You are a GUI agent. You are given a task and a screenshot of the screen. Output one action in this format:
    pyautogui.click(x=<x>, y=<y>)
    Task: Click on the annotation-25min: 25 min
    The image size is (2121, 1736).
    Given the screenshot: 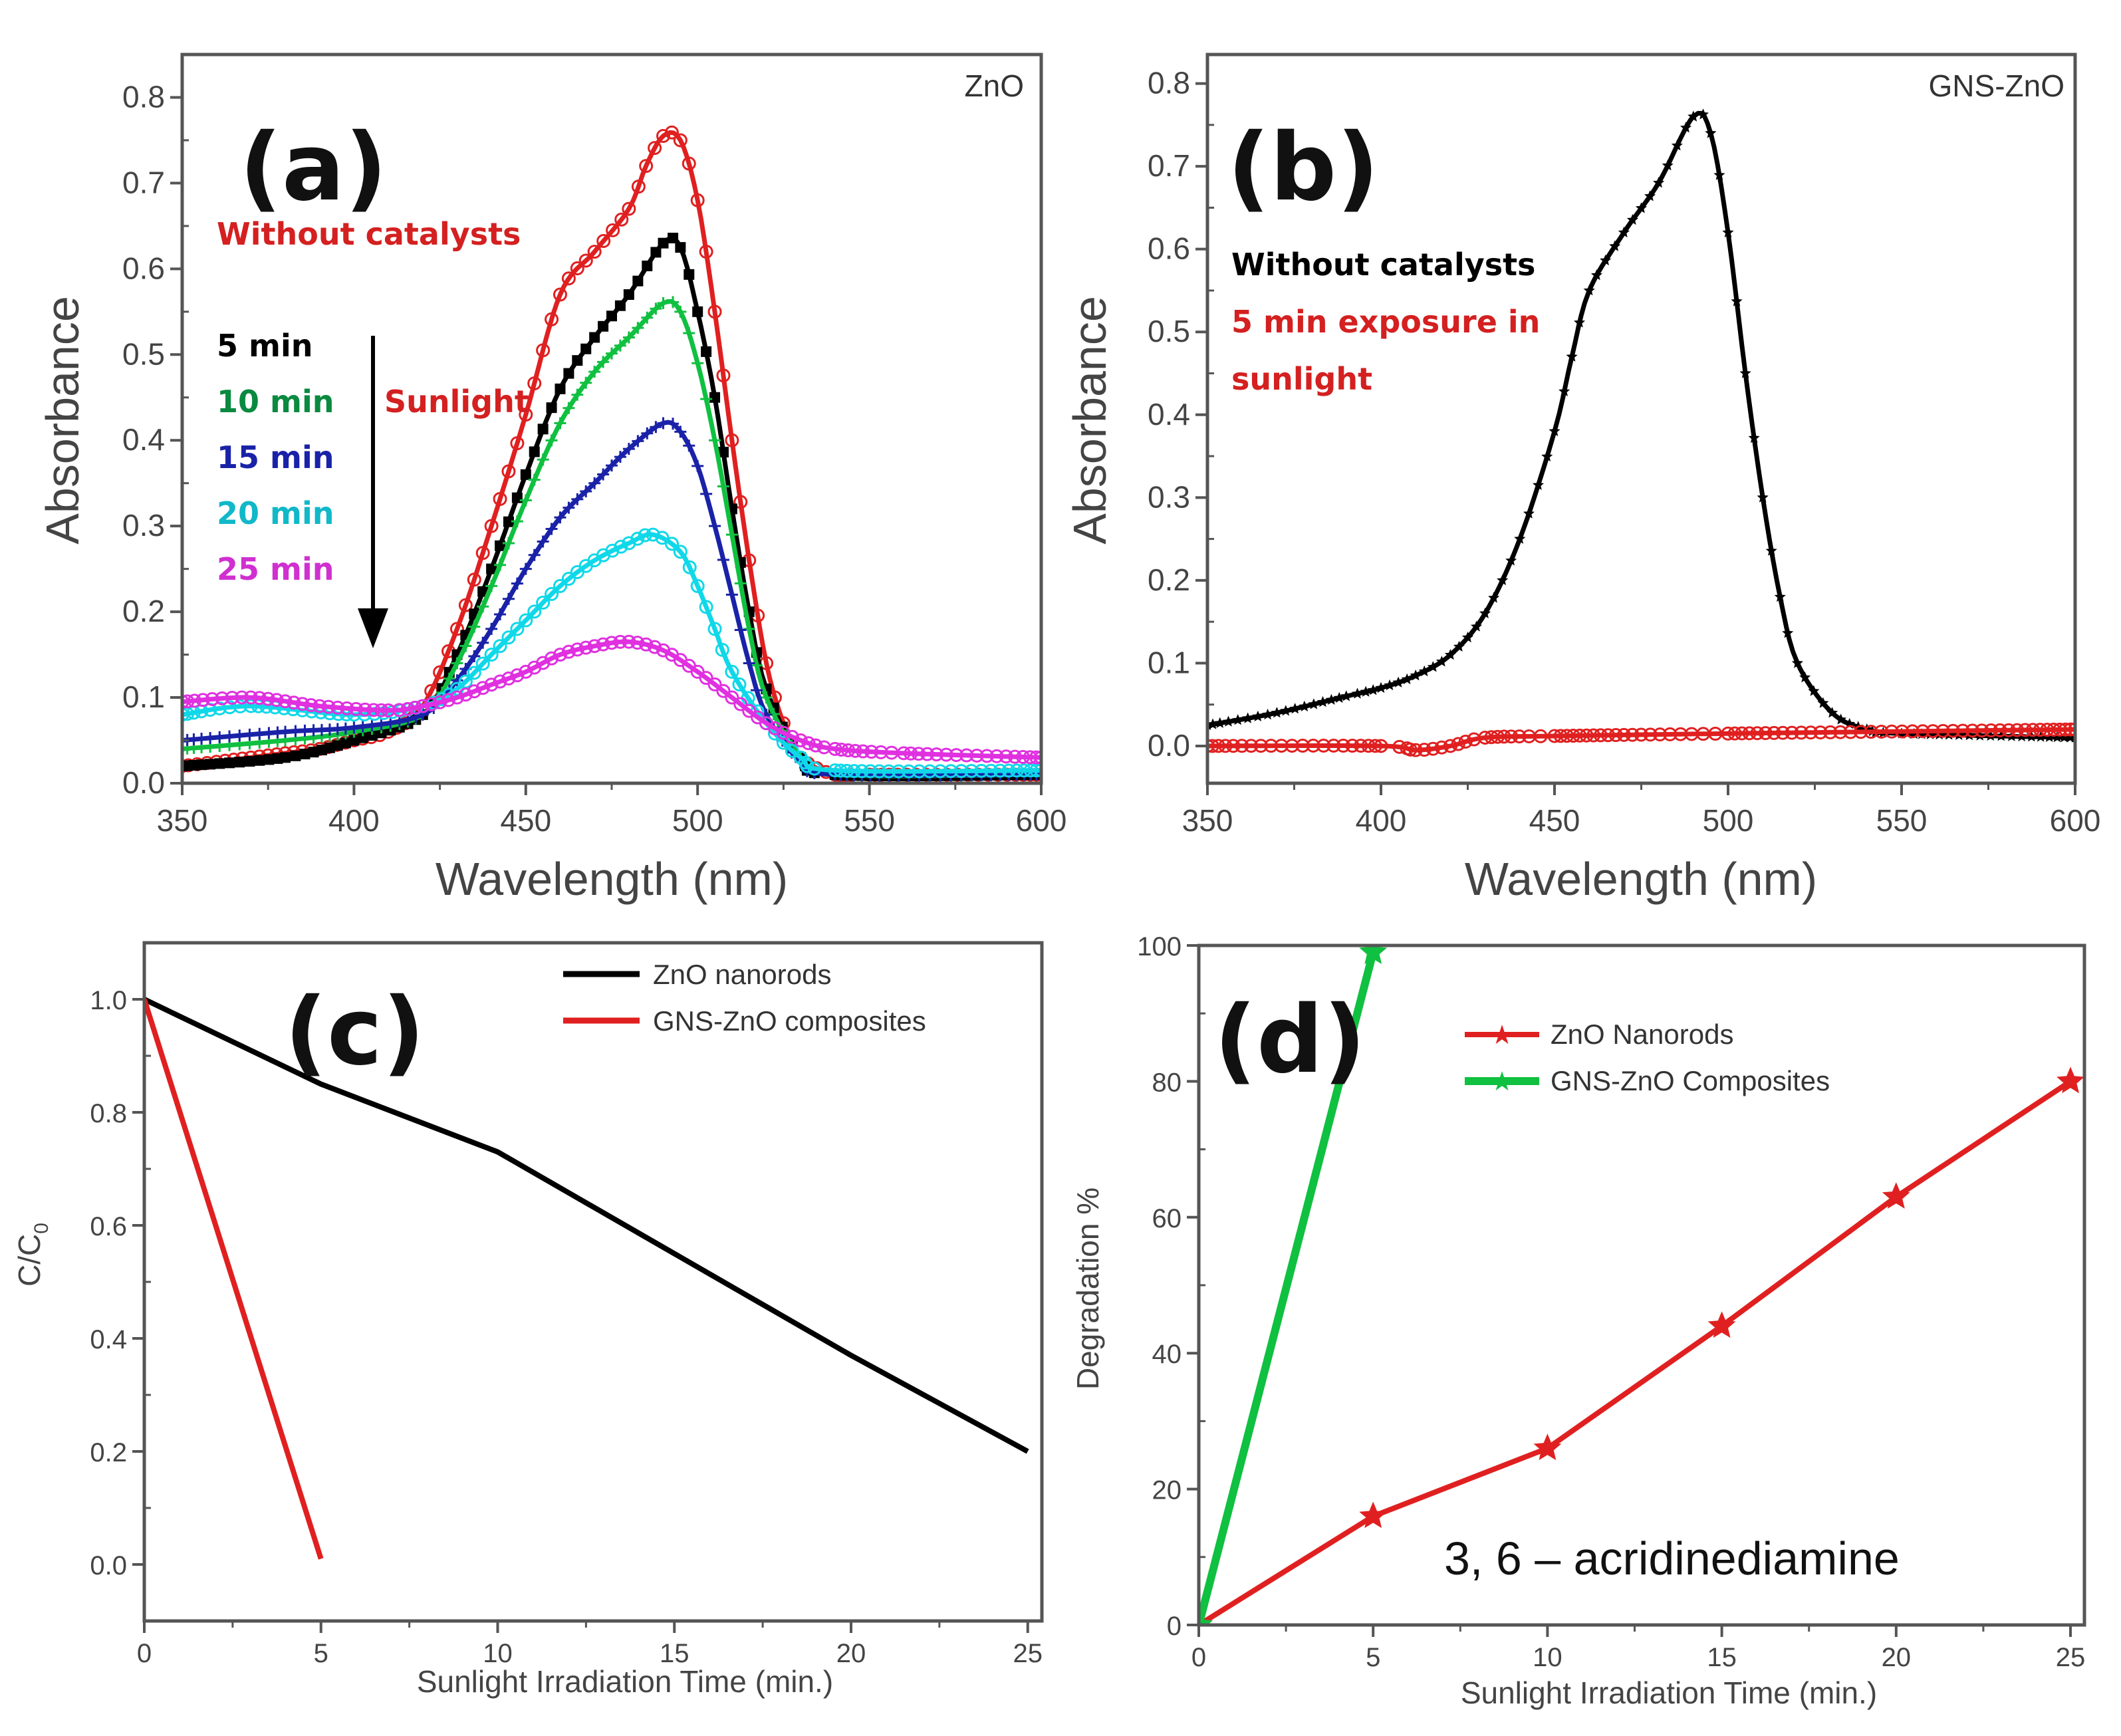 What is the action you would take?
    pyautogui.click(x=275, y=569)
    